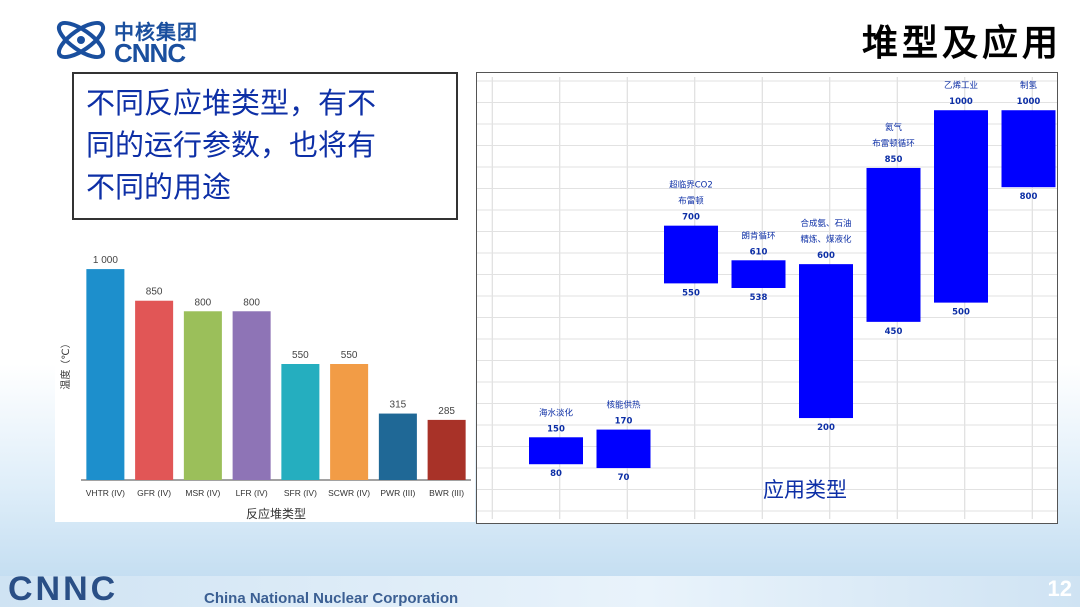  I want to click on category-label: 超临界CO2, so click(691, 185).